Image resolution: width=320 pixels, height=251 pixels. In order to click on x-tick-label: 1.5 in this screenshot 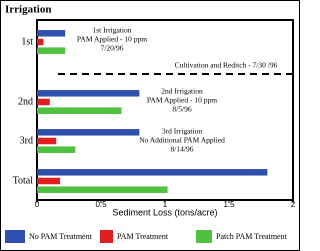, I will do `click(229, 204)`.